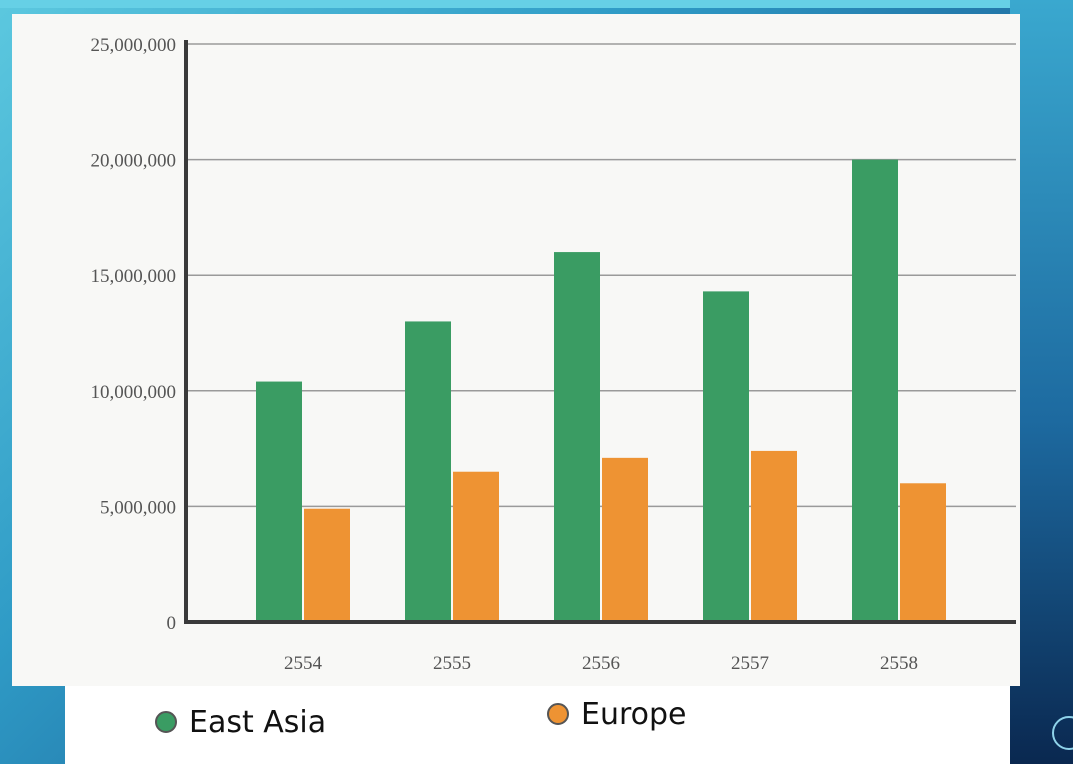 The image size is (1073, 764). What do you see at coordinates (452, 663) in the screenshot?
I see `x-tick-label: 2555` at bounding box center [452, 663].